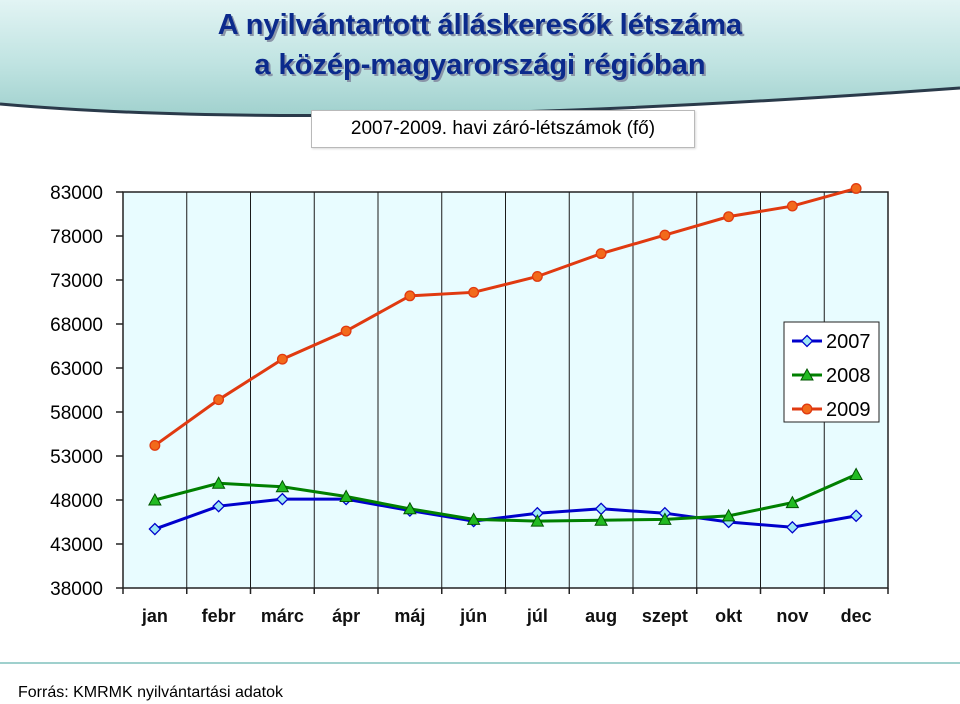  Describe the element at coordinates (76, 237) in the screenshot. I see `y-tick-label: 78000` at that location.